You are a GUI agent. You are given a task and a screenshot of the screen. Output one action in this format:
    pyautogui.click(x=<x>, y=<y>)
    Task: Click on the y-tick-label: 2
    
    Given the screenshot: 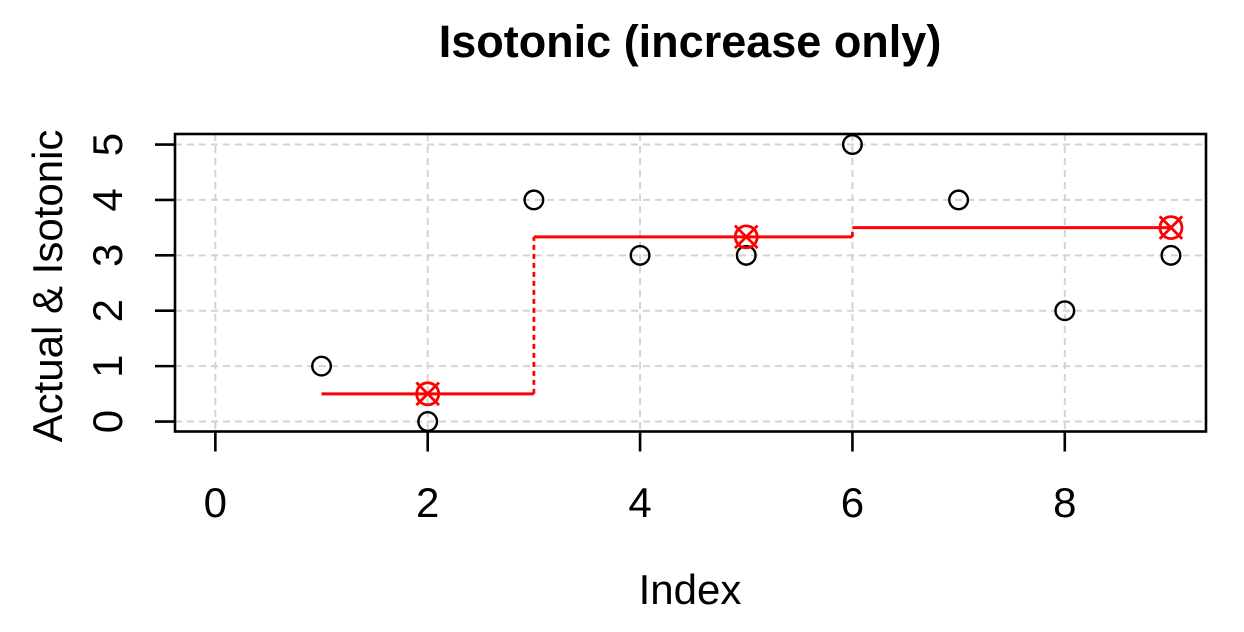 What is the action you would take?
    pyautogui.click(x=107, y=310)
    